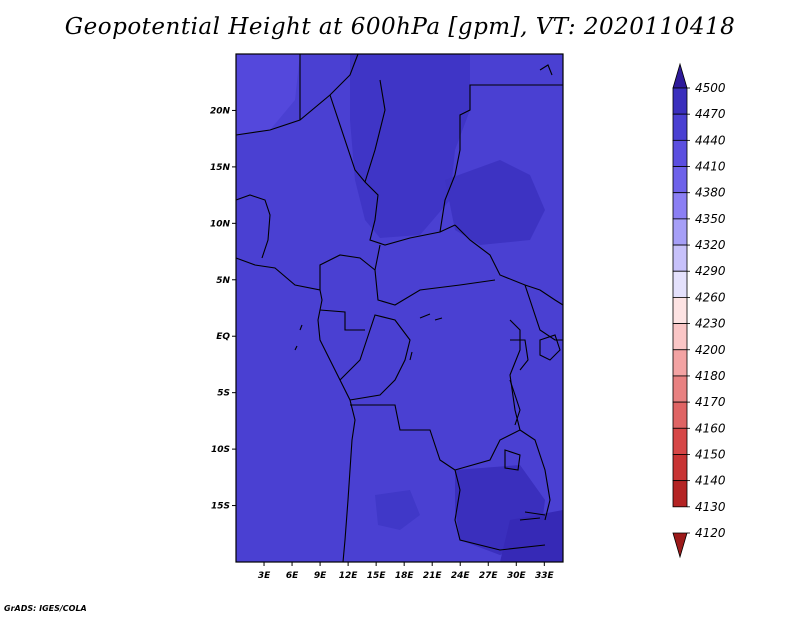  I want to click on x-tick-label: 27E, so click(489, 576).